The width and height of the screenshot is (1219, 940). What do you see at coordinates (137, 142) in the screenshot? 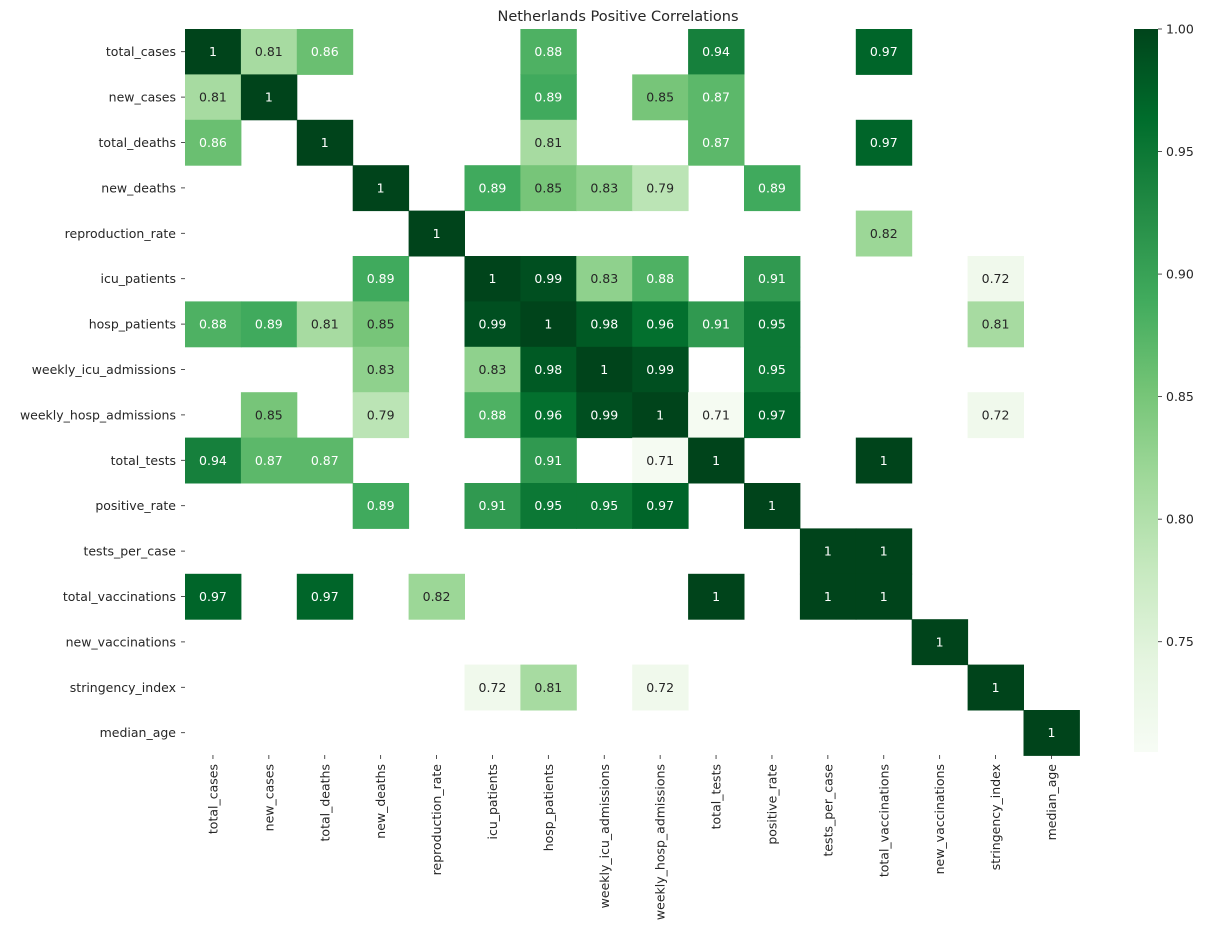
I see `y-tick-label: total_deaths` at bounding box center [137, 142].